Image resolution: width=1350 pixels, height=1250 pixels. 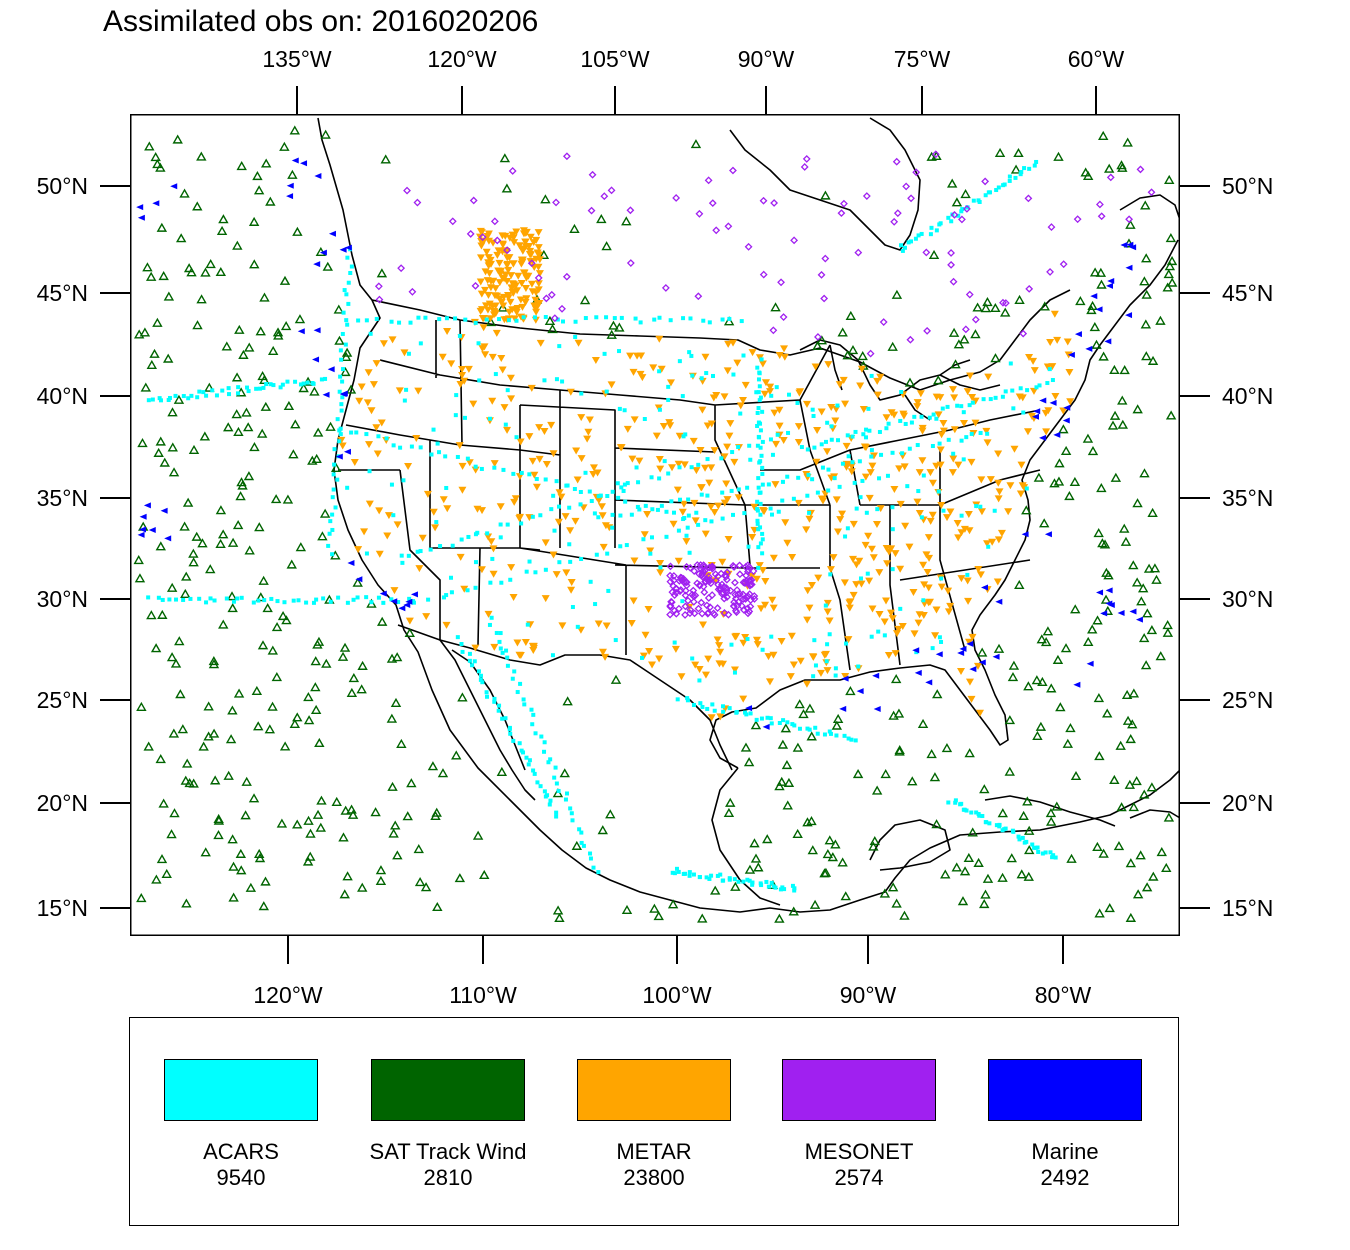 What do you see at coordinates (241, 1125) in the screenshot?
I see `legend-item-acars: ACARS 9540` at bounding box center [241, 1125].